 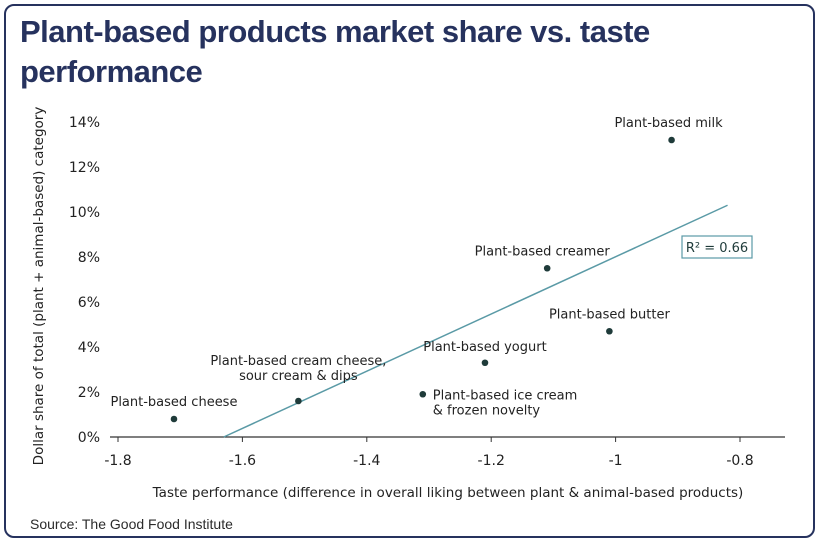 What do you see at coordinates (491, 461) in the screenshot?
I see `x-tick-label: -1.2` at bounding box center [491, 461].